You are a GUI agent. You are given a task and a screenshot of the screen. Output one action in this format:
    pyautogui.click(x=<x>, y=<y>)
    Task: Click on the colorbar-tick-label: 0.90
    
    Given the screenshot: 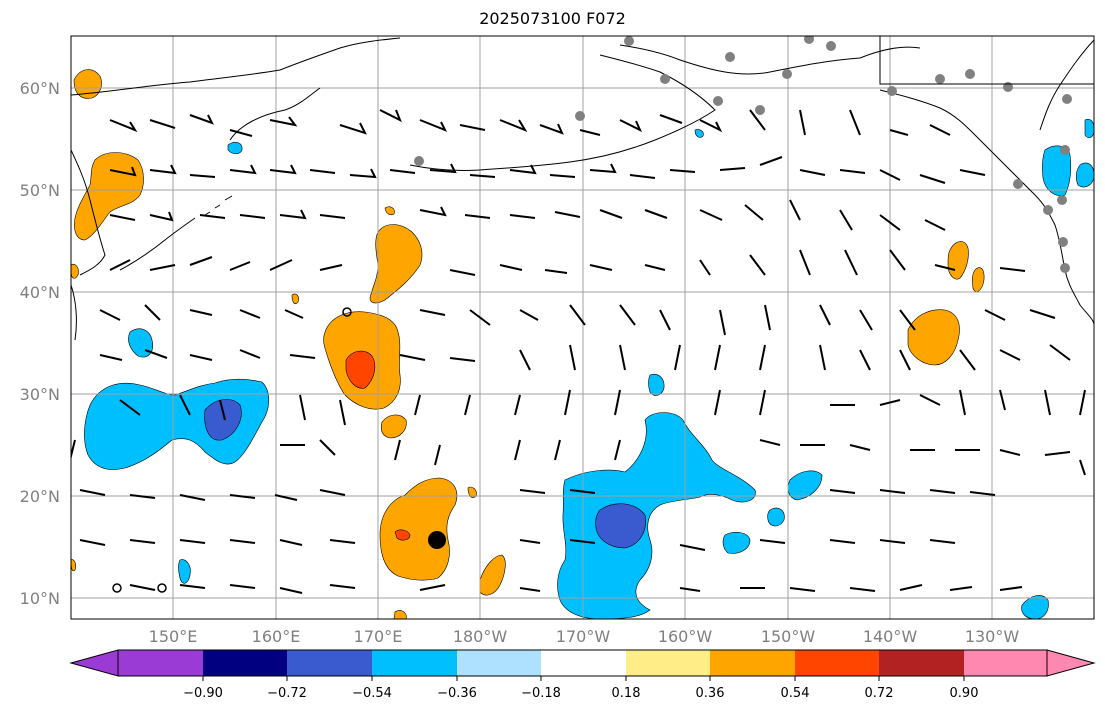 What is the action you would take?
    pyautogui.click(x=964, y=693)
    